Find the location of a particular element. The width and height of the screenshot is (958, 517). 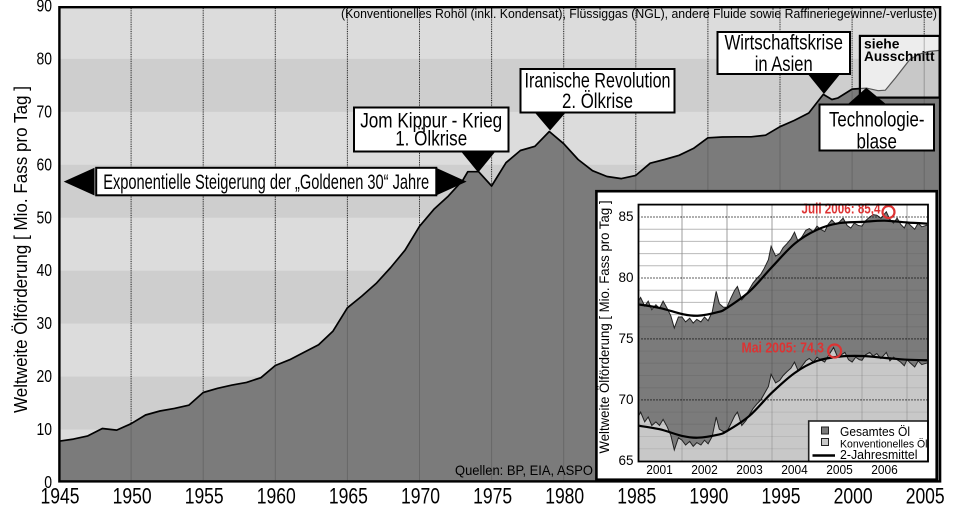

svg-text: 0 is located at coordinates (48, 482).